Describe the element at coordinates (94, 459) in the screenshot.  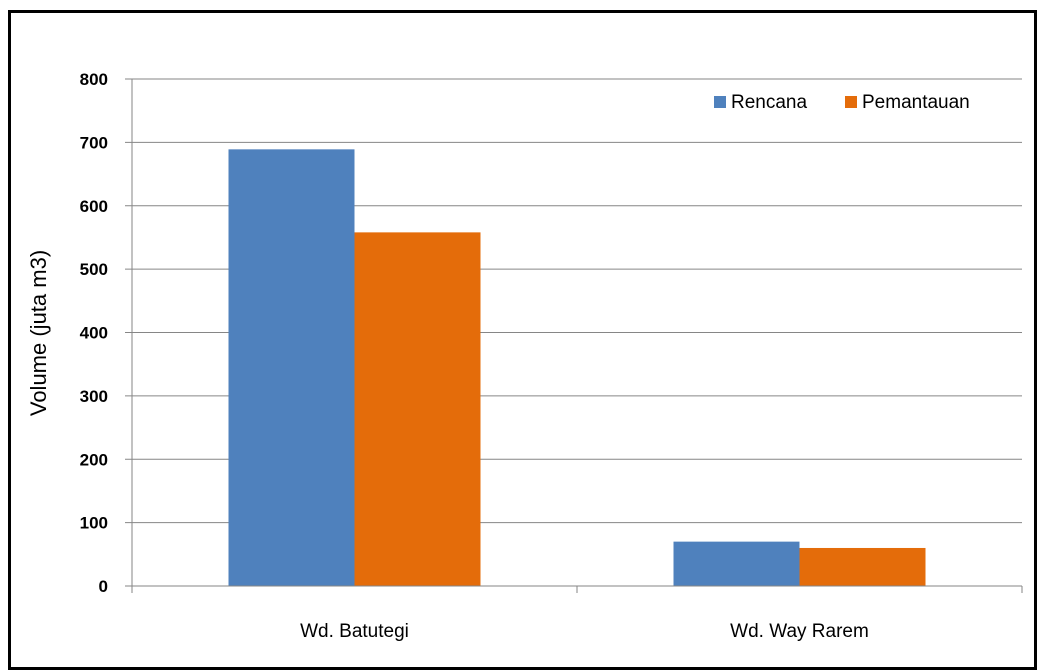
I see `y-tick-label: 200` at that location.